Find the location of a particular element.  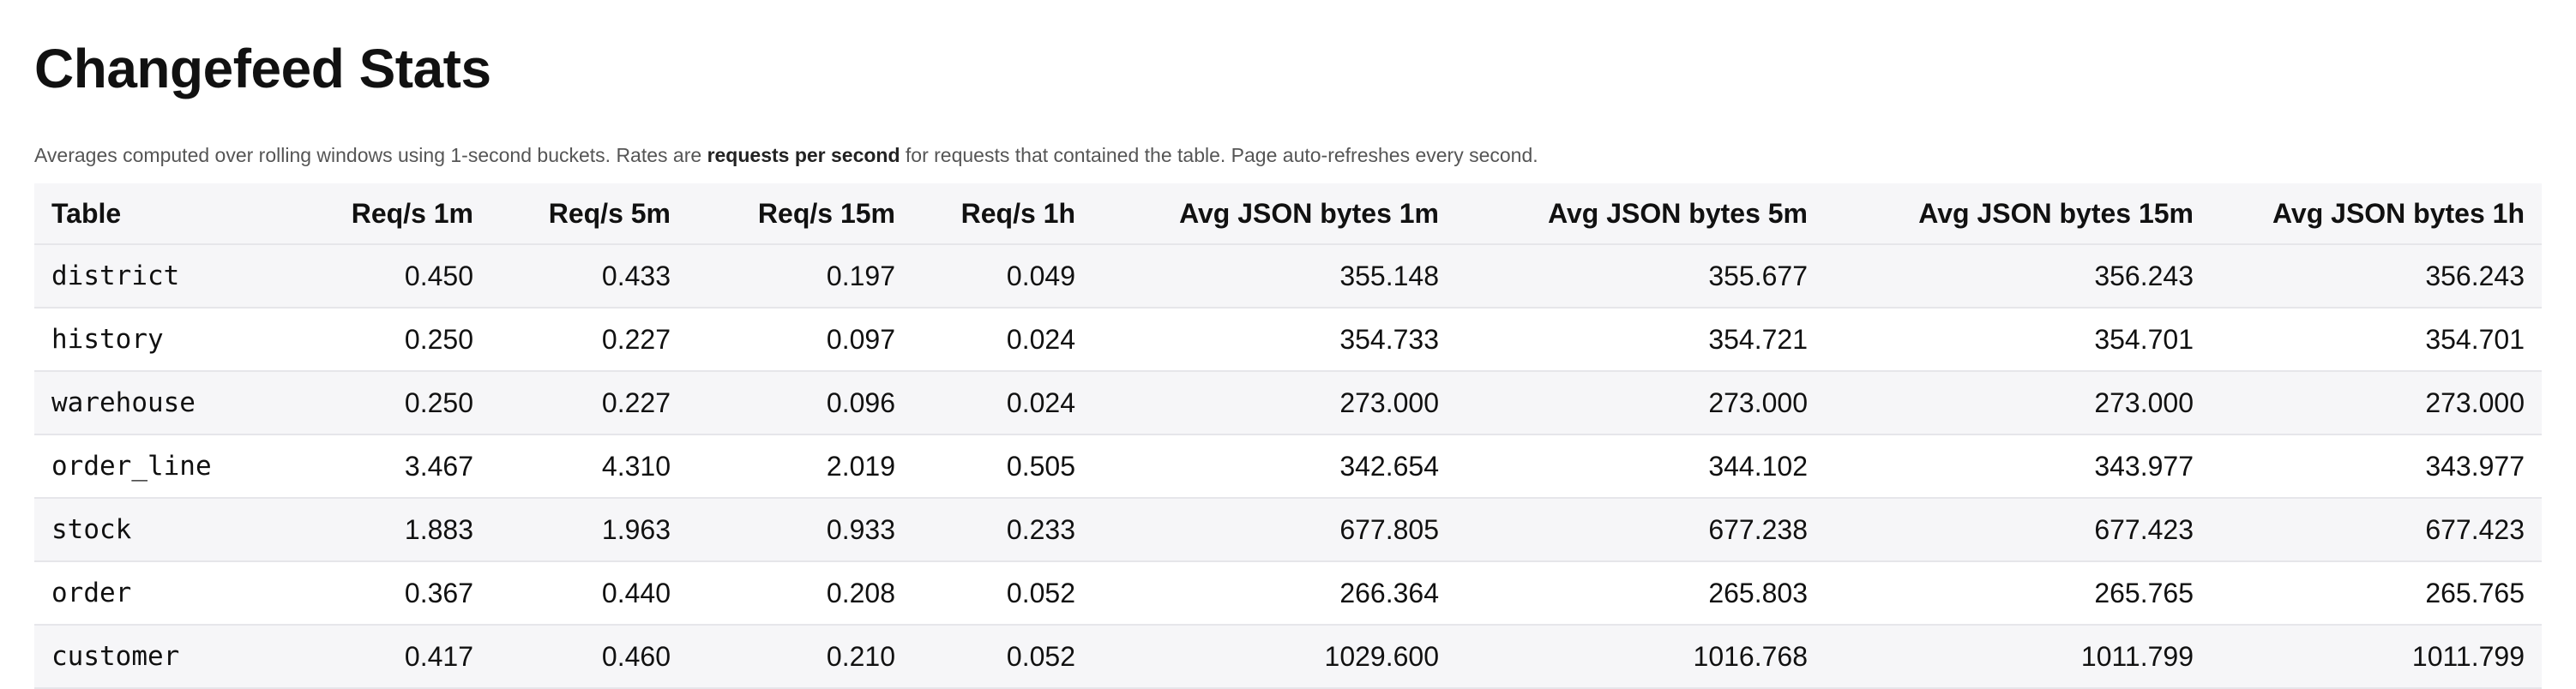

value-cell: 265.803 is located at coordinates (1640, 593).